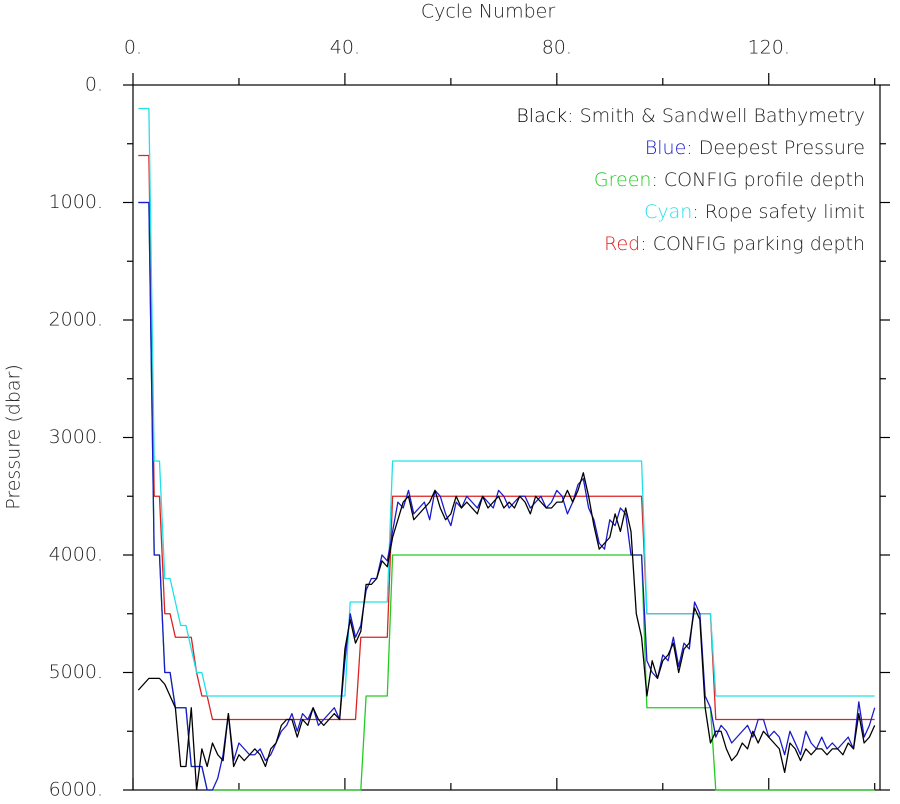 The width and height of the screenshot is (900, 804). Describe the element at coordinates (76, 437) in the screenshot. I see `y-tick-label: 3000.` at that location.